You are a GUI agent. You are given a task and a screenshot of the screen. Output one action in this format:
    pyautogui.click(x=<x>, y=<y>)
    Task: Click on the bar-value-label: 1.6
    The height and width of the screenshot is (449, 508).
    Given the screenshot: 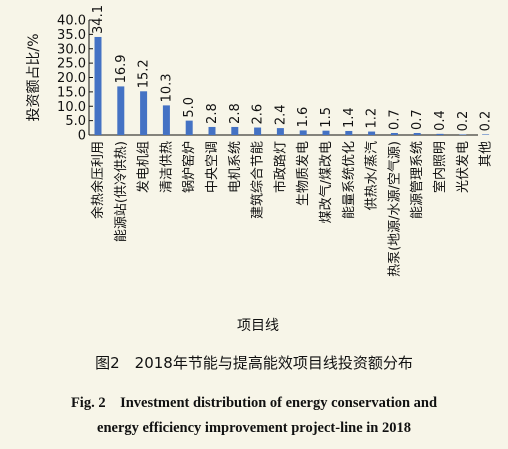 What is the action you would take?
    pyautogui.click(x=303, y=117)
    